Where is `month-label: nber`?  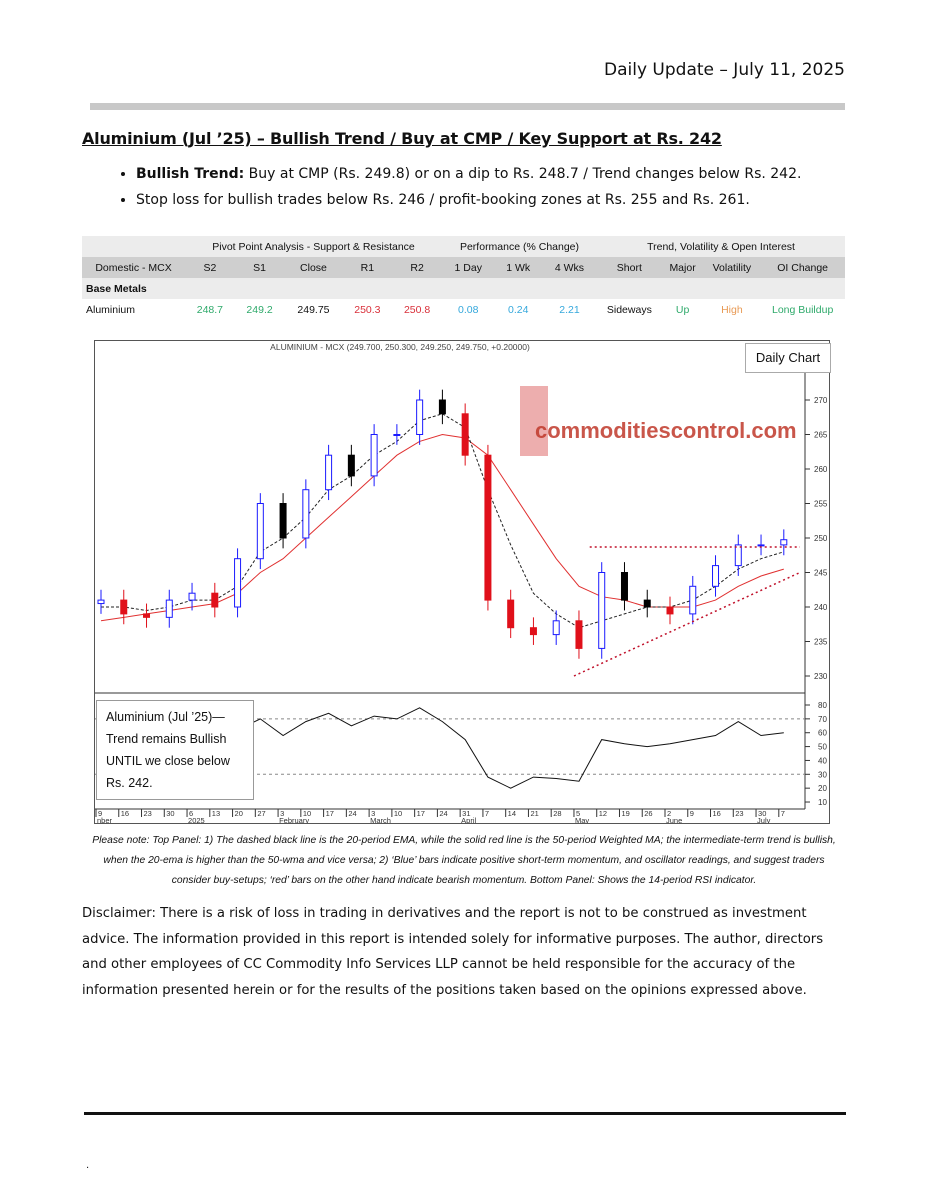 month-label: nber is located at coordinates (105, 819).